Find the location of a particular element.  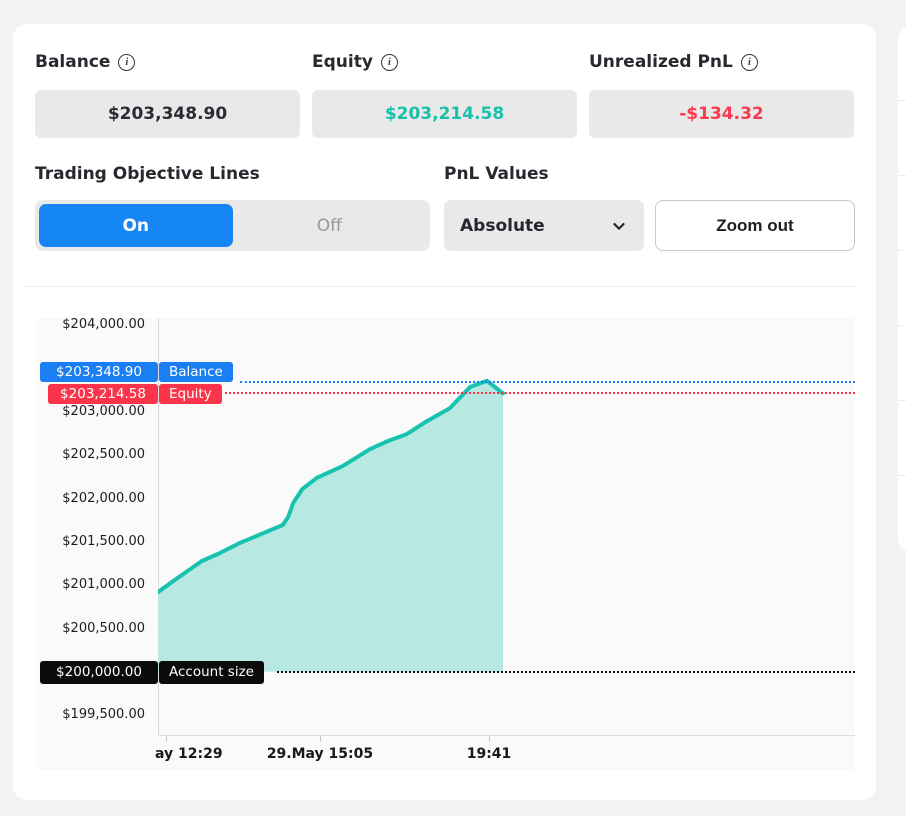

unrealized-pnl-value: -$134.32 is located at coordinates (721, 114).